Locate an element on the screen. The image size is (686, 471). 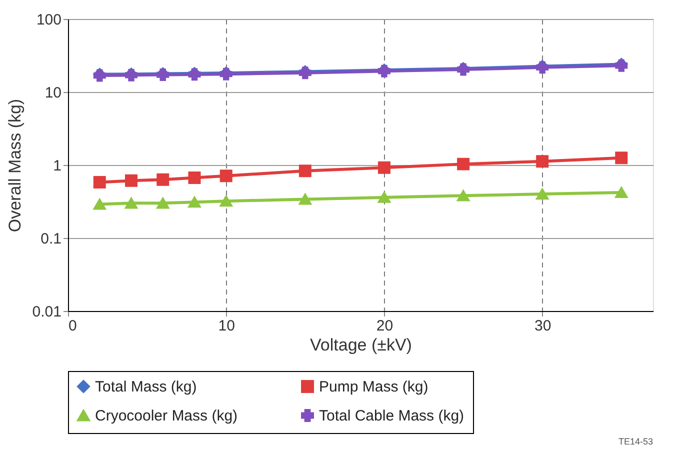
y-axis-title: Overall Mass (kg) is located at coordinates (14, 165).